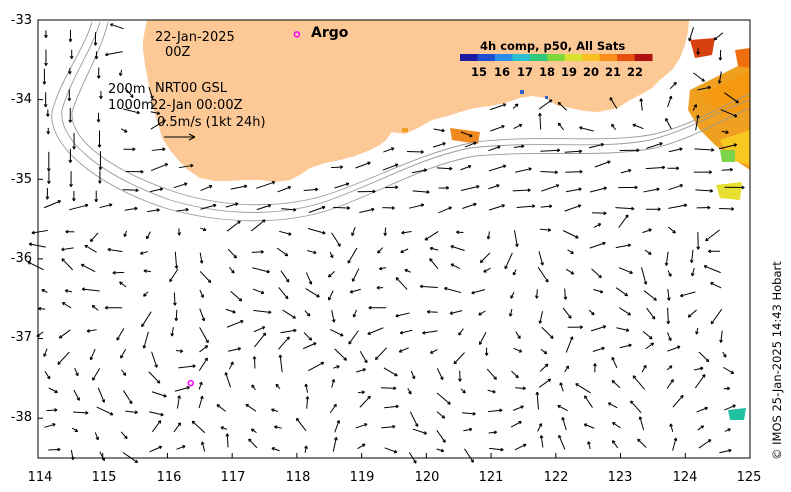  Describe the element at coordinates (21, 179) in the screenshot. I see `lat-tick: -35` at that location.